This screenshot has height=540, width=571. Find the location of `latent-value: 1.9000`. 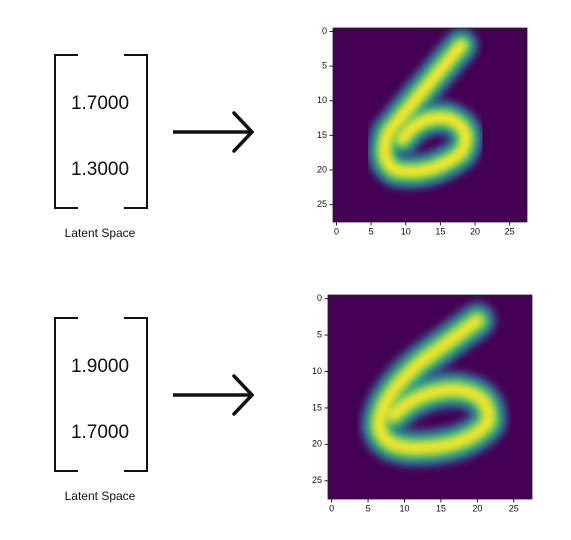

latent-value: 1.9000 is located at coordinates (100, 366).